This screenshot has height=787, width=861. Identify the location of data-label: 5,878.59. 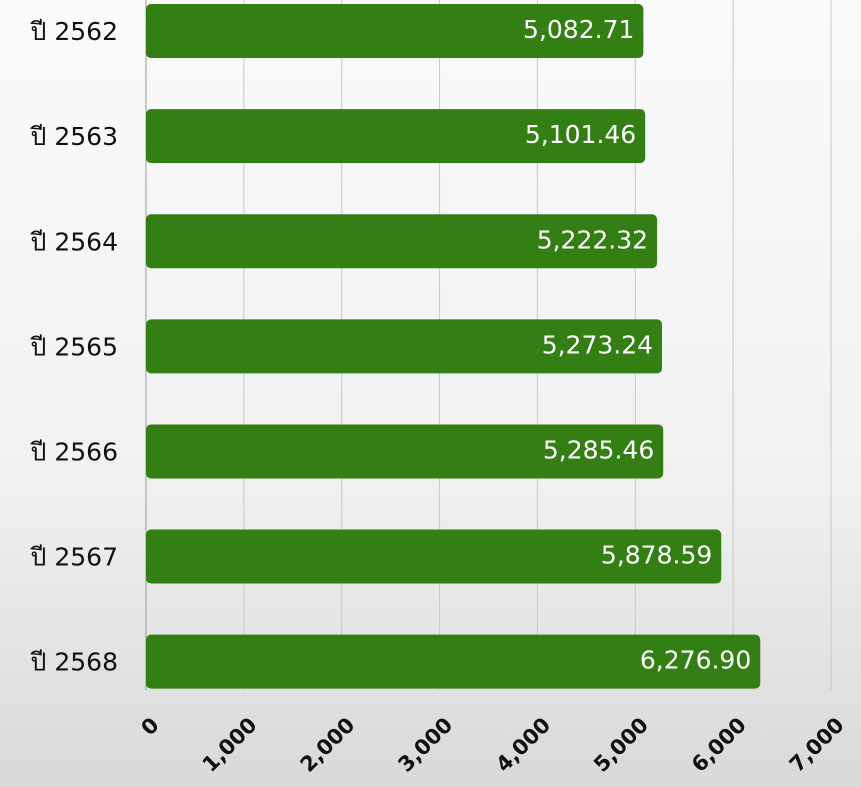
(656, 555).